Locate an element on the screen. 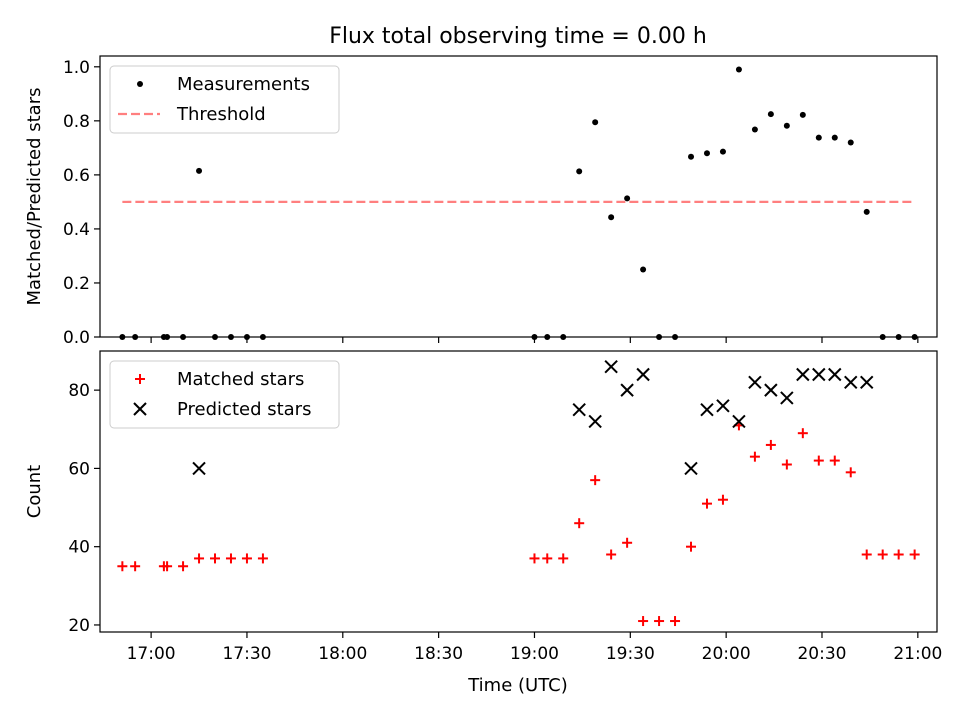 The image size is (960, 720). legend: Matched stars Predicted stars is located at coordinates (224, 394).